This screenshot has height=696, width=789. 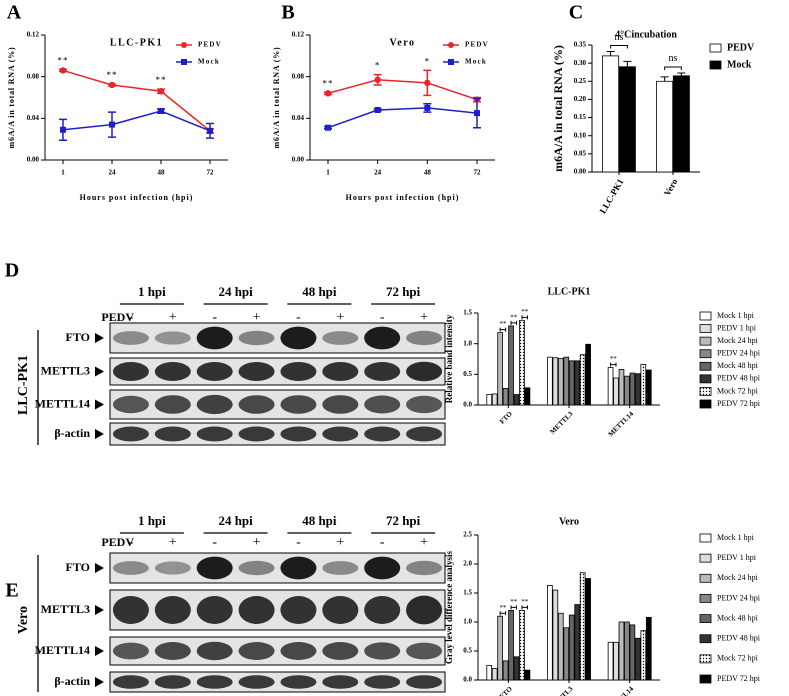 What do you see at coordinates (99, 610) in the screenshot?
I see `arrowhead` at bounding box center [99, 610].